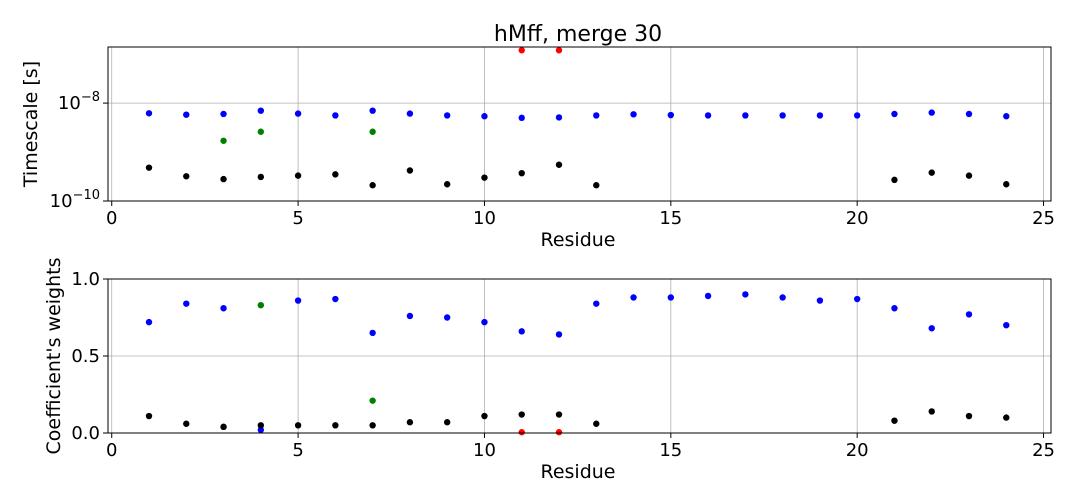 The height and width of the screenshot is (504, 1080). I want to click on weights-y-tick-label: 0.5, so click(85, 356).